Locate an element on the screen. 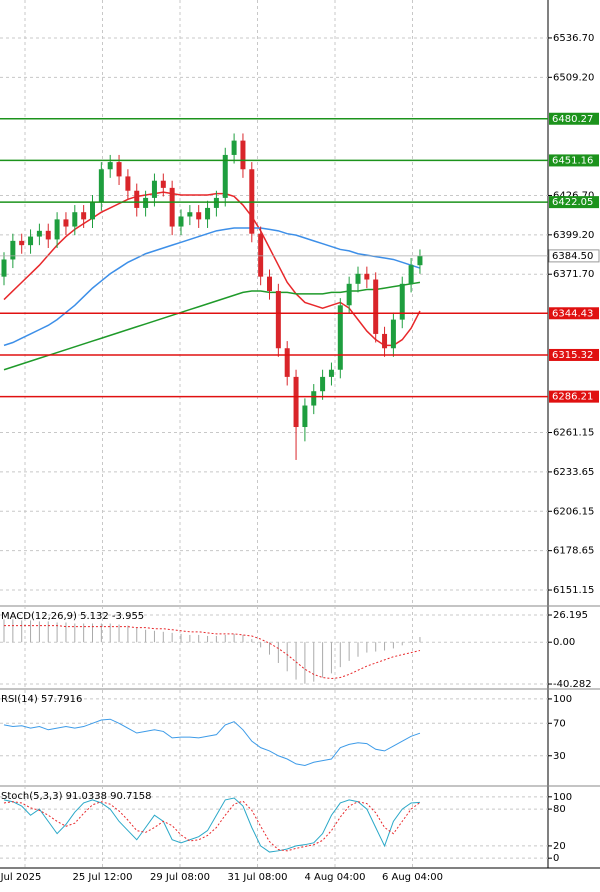  y-tick-label: 6509.20 is located at coordinates (573, 77).